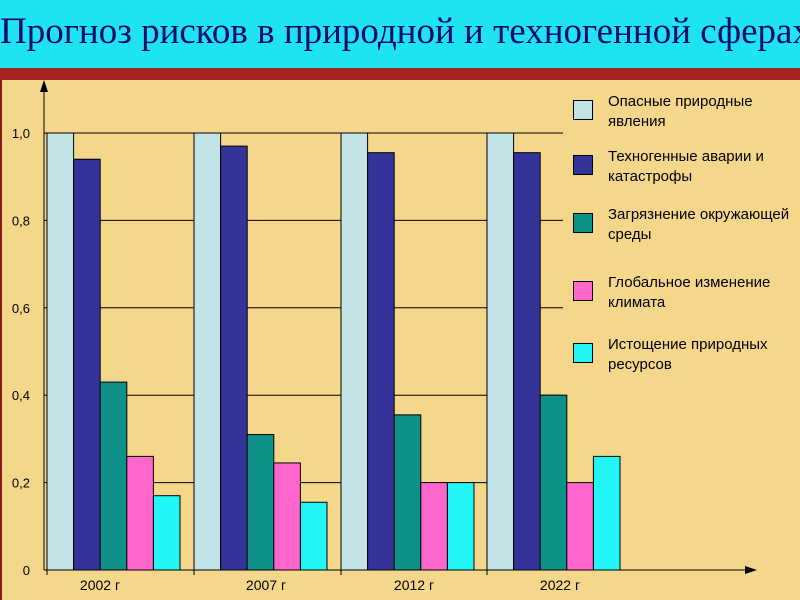 The width and height of the screenshot is (800, 600). Describe the element at coordinates (21, 133) in the screenshot. I see `y-tick-label: 1,0` at that location.